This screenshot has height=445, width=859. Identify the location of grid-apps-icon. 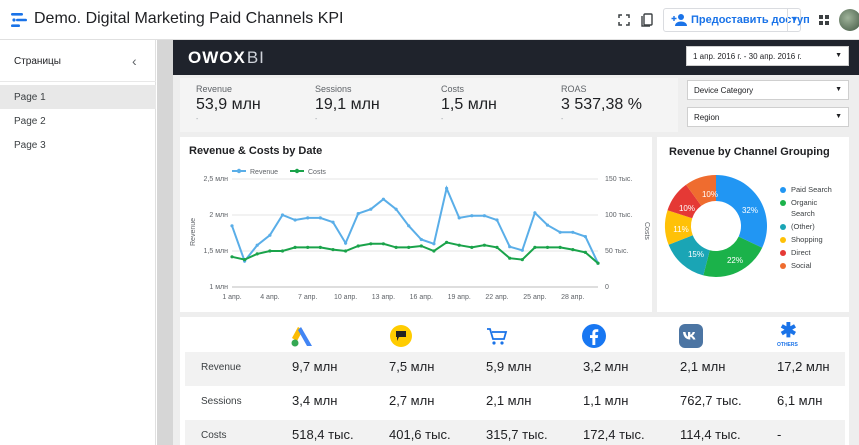
(824, 20).